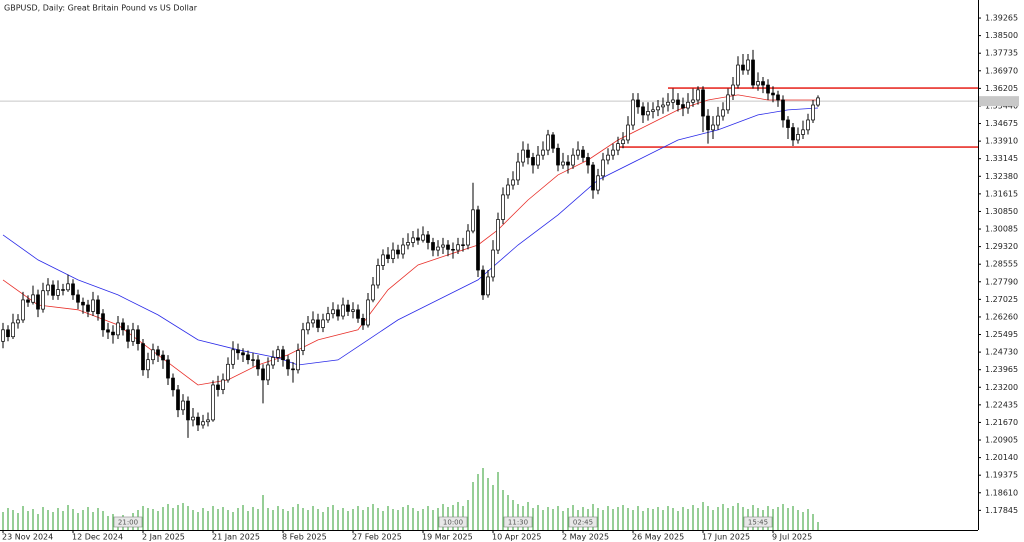  I want to click on y-tick-label: 1.32380, so click(1001, 176).